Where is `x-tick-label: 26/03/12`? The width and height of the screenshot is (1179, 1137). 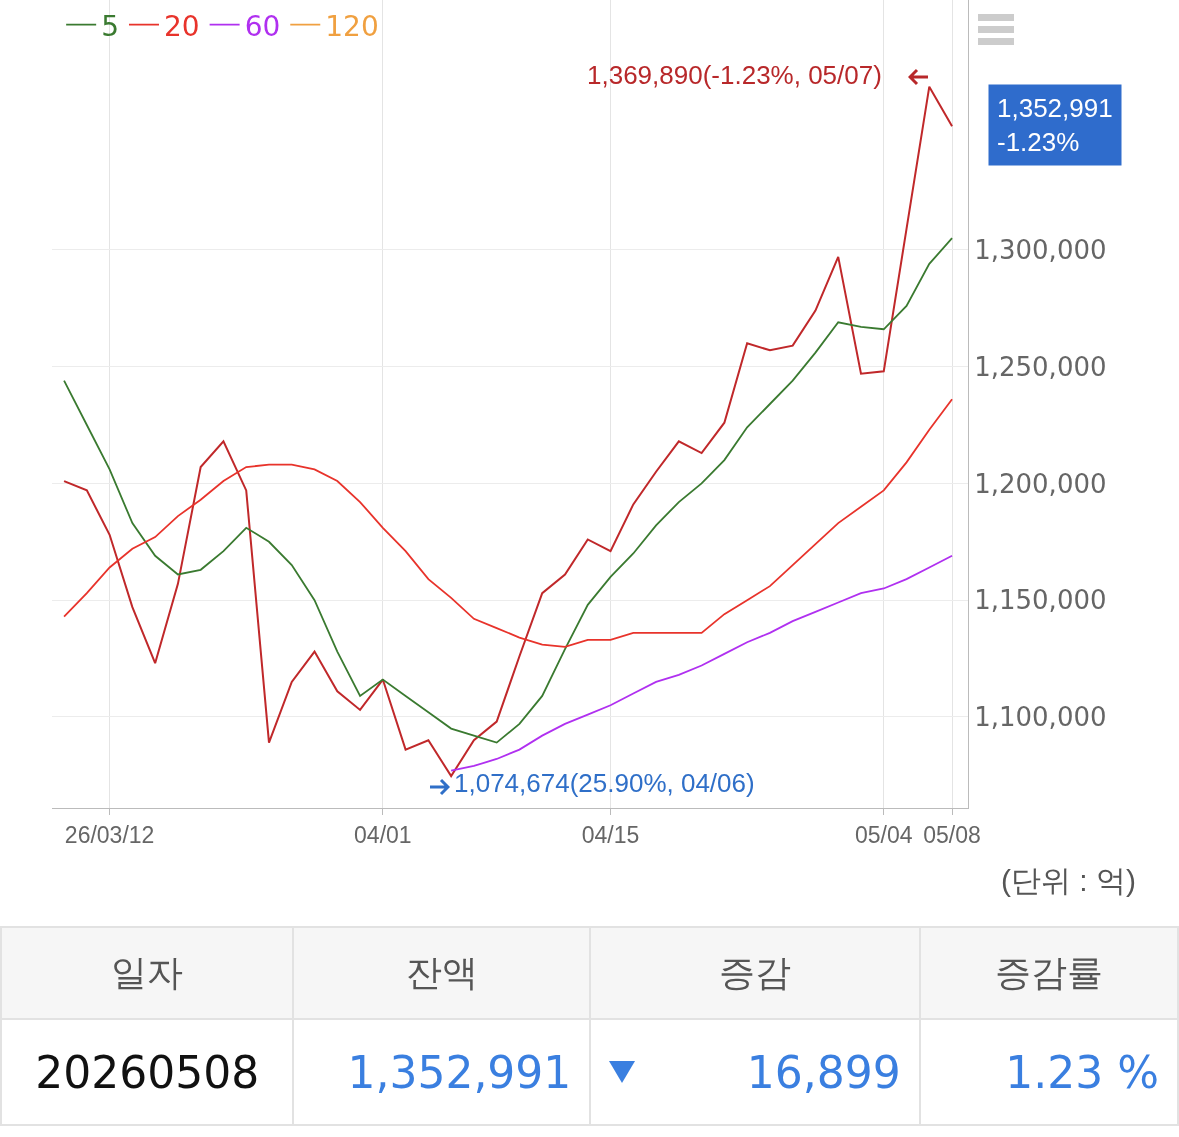 x-tick-label: 26/03/12 is located at coordinates (109, 834).